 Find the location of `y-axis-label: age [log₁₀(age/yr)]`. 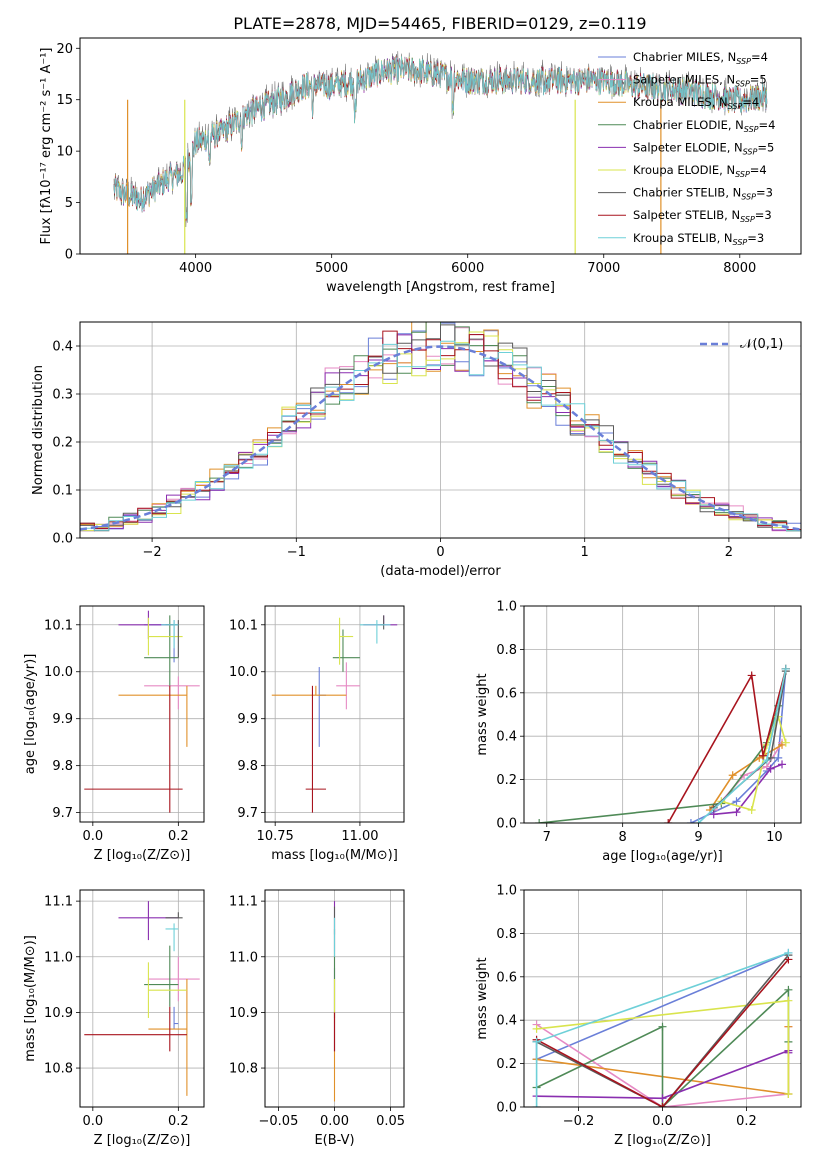

y-axis-label: age [log₁₀(age/yr)] is located at coordinates (30, 714).